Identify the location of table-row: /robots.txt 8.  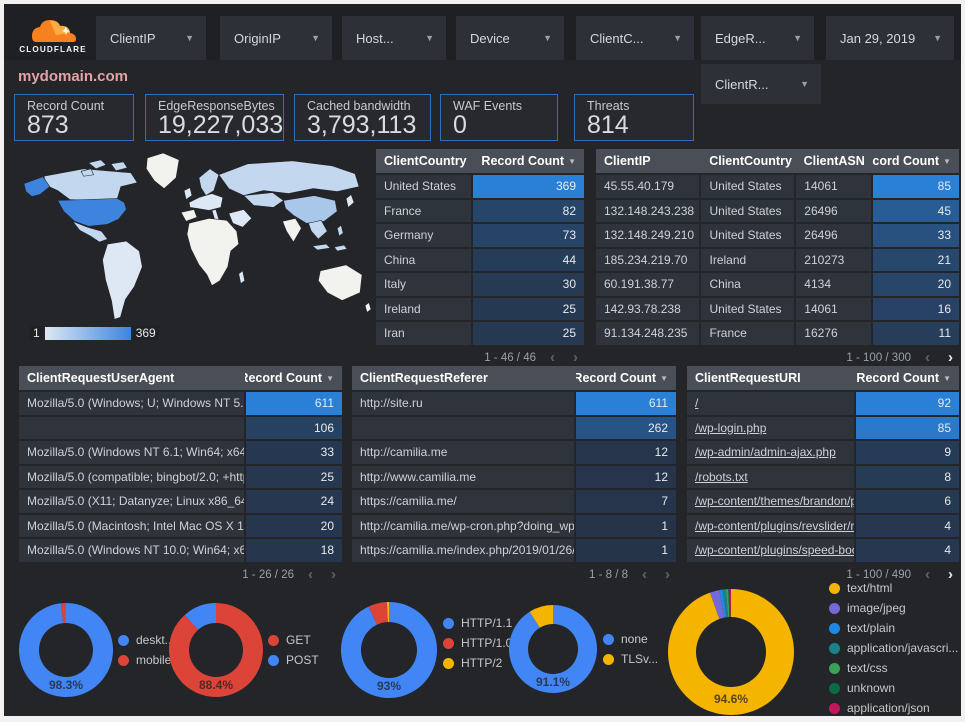
(823, 476).